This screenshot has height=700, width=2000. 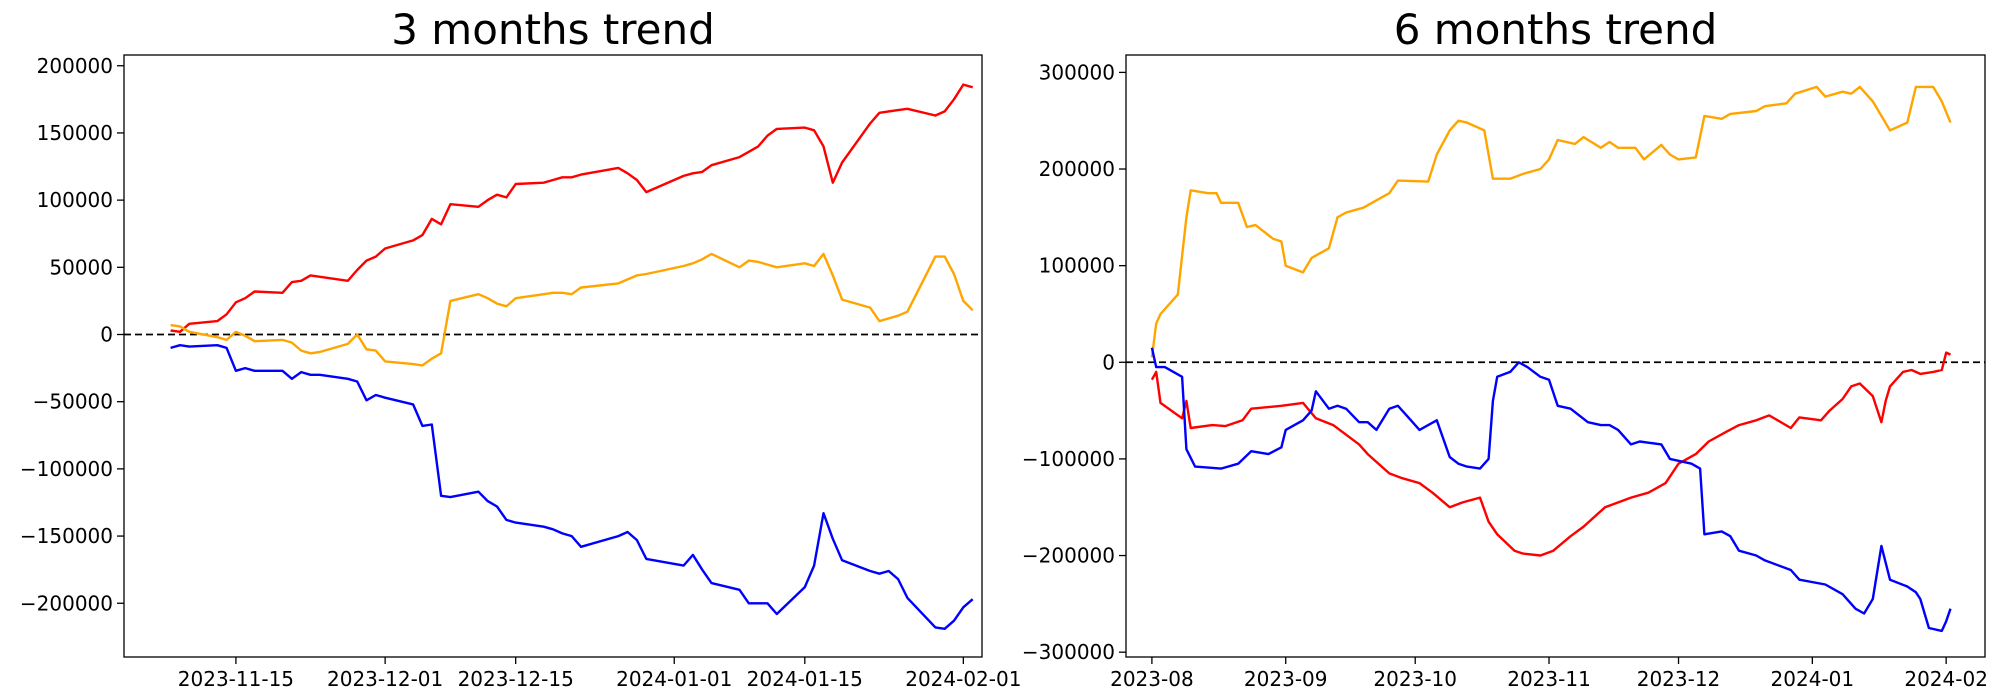 I want to click on x-tick-label: 2024-02, so click(x=1946, y=679).